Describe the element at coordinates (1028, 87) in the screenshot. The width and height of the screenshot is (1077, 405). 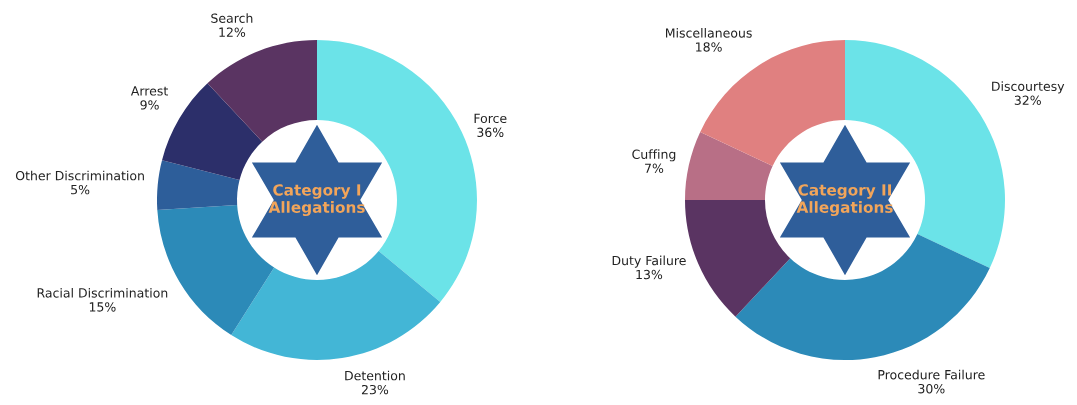
I see `slice-label: Discourtesy` at that location.